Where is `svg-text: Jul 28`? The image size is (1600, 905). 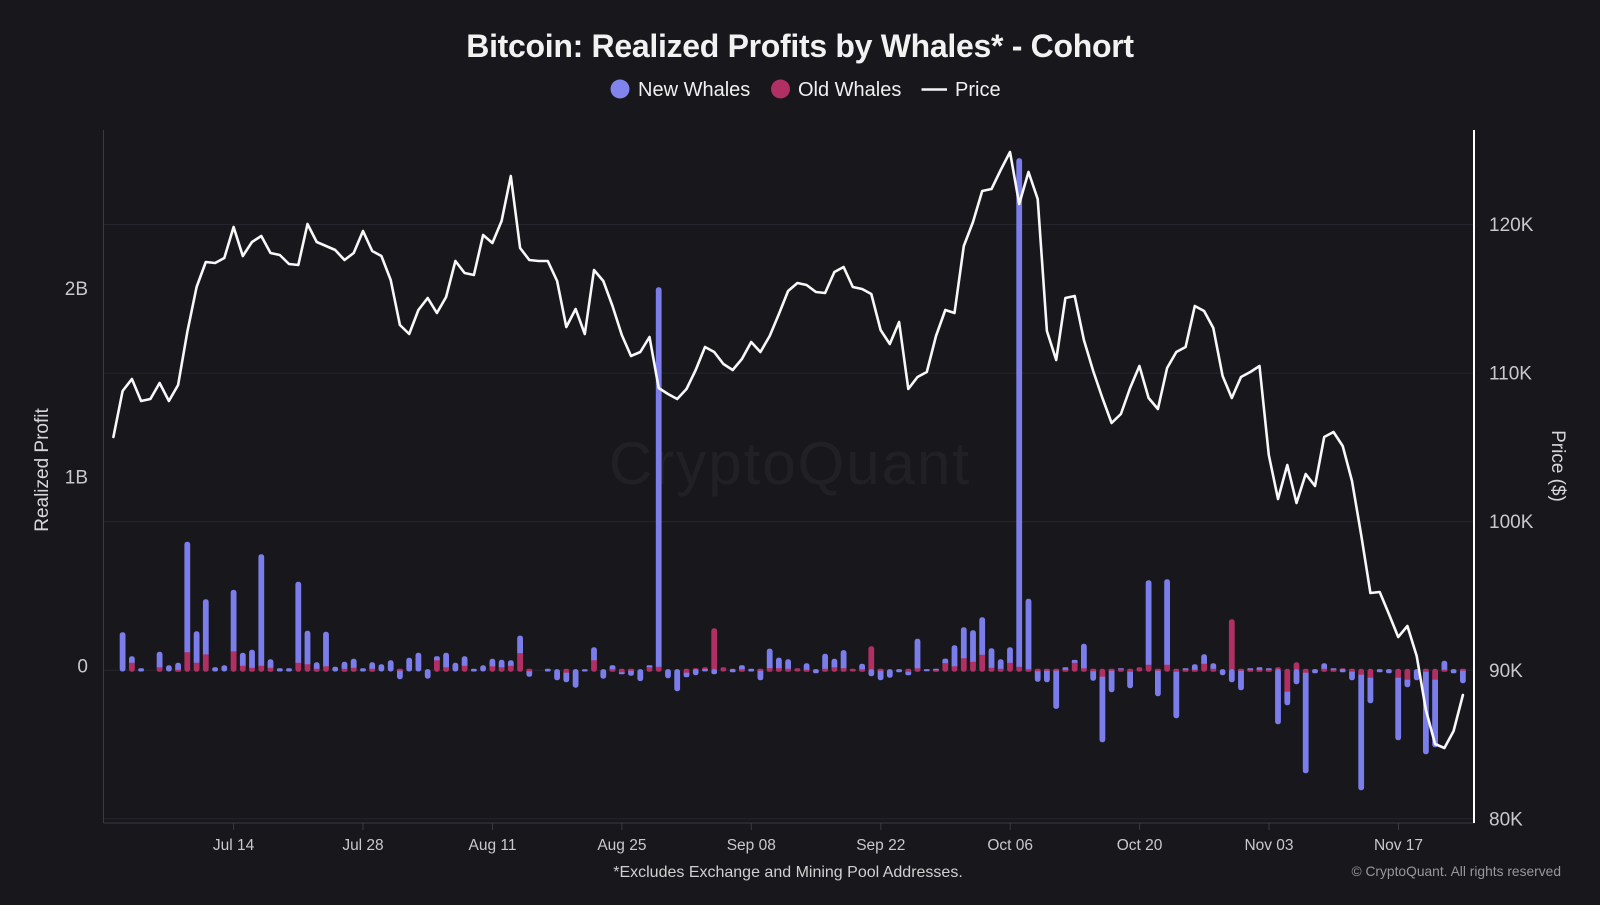
svg-text: Jul 28 is located at coordinates (362, 845).